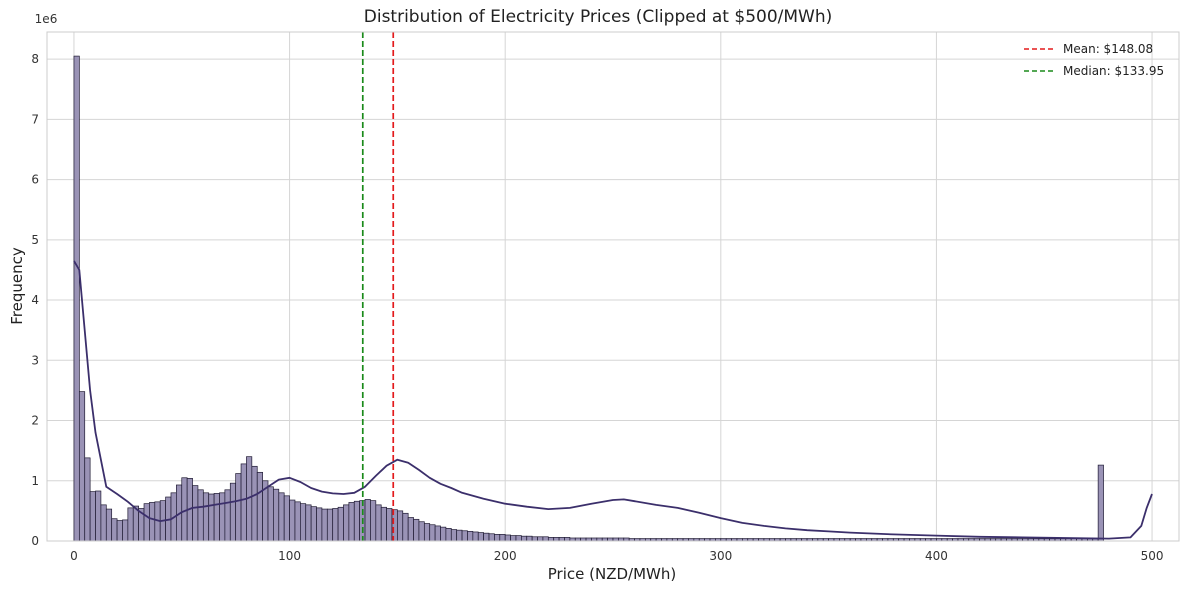  Describe the element at coordinates (35, 481) in the screenshot. I see `y-tick-label: 1` at that location.